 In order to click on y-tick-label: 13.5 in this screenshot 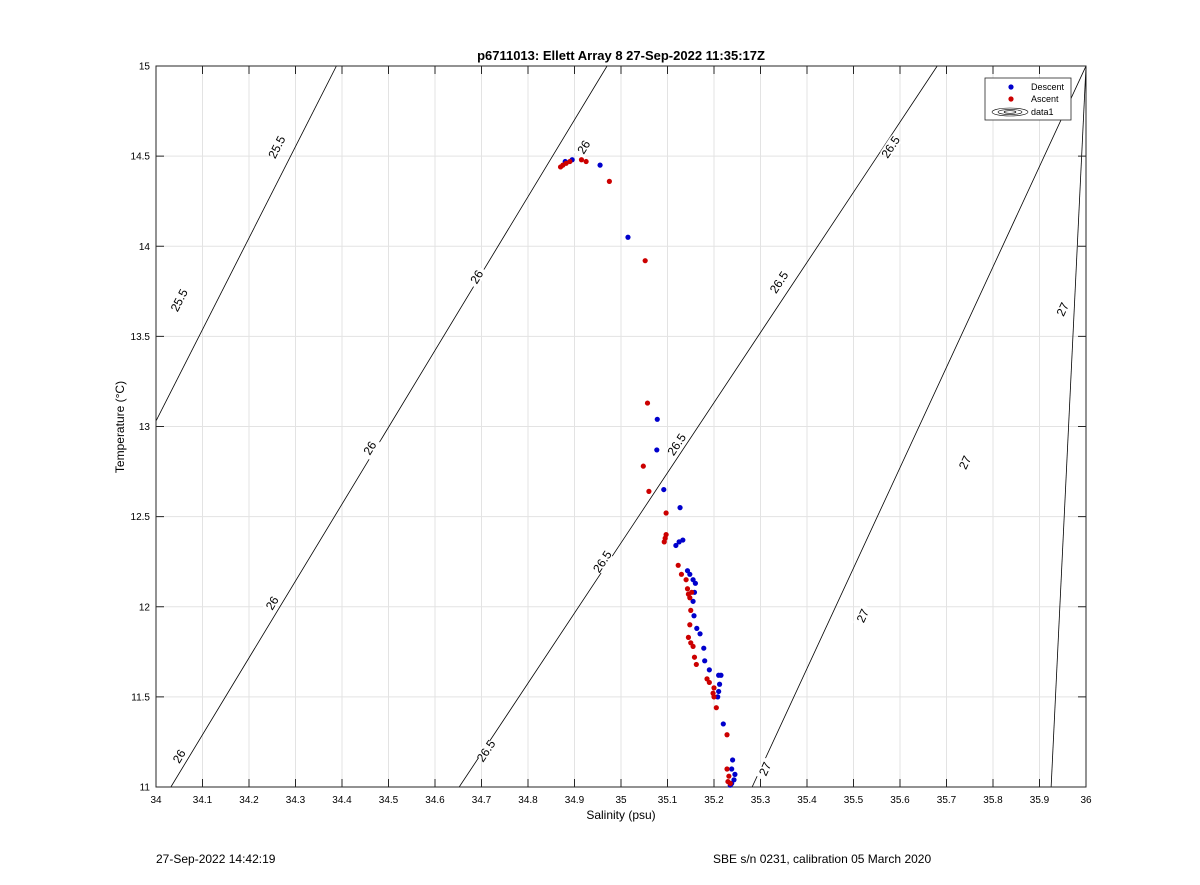, I will do `click(141, 337)`.